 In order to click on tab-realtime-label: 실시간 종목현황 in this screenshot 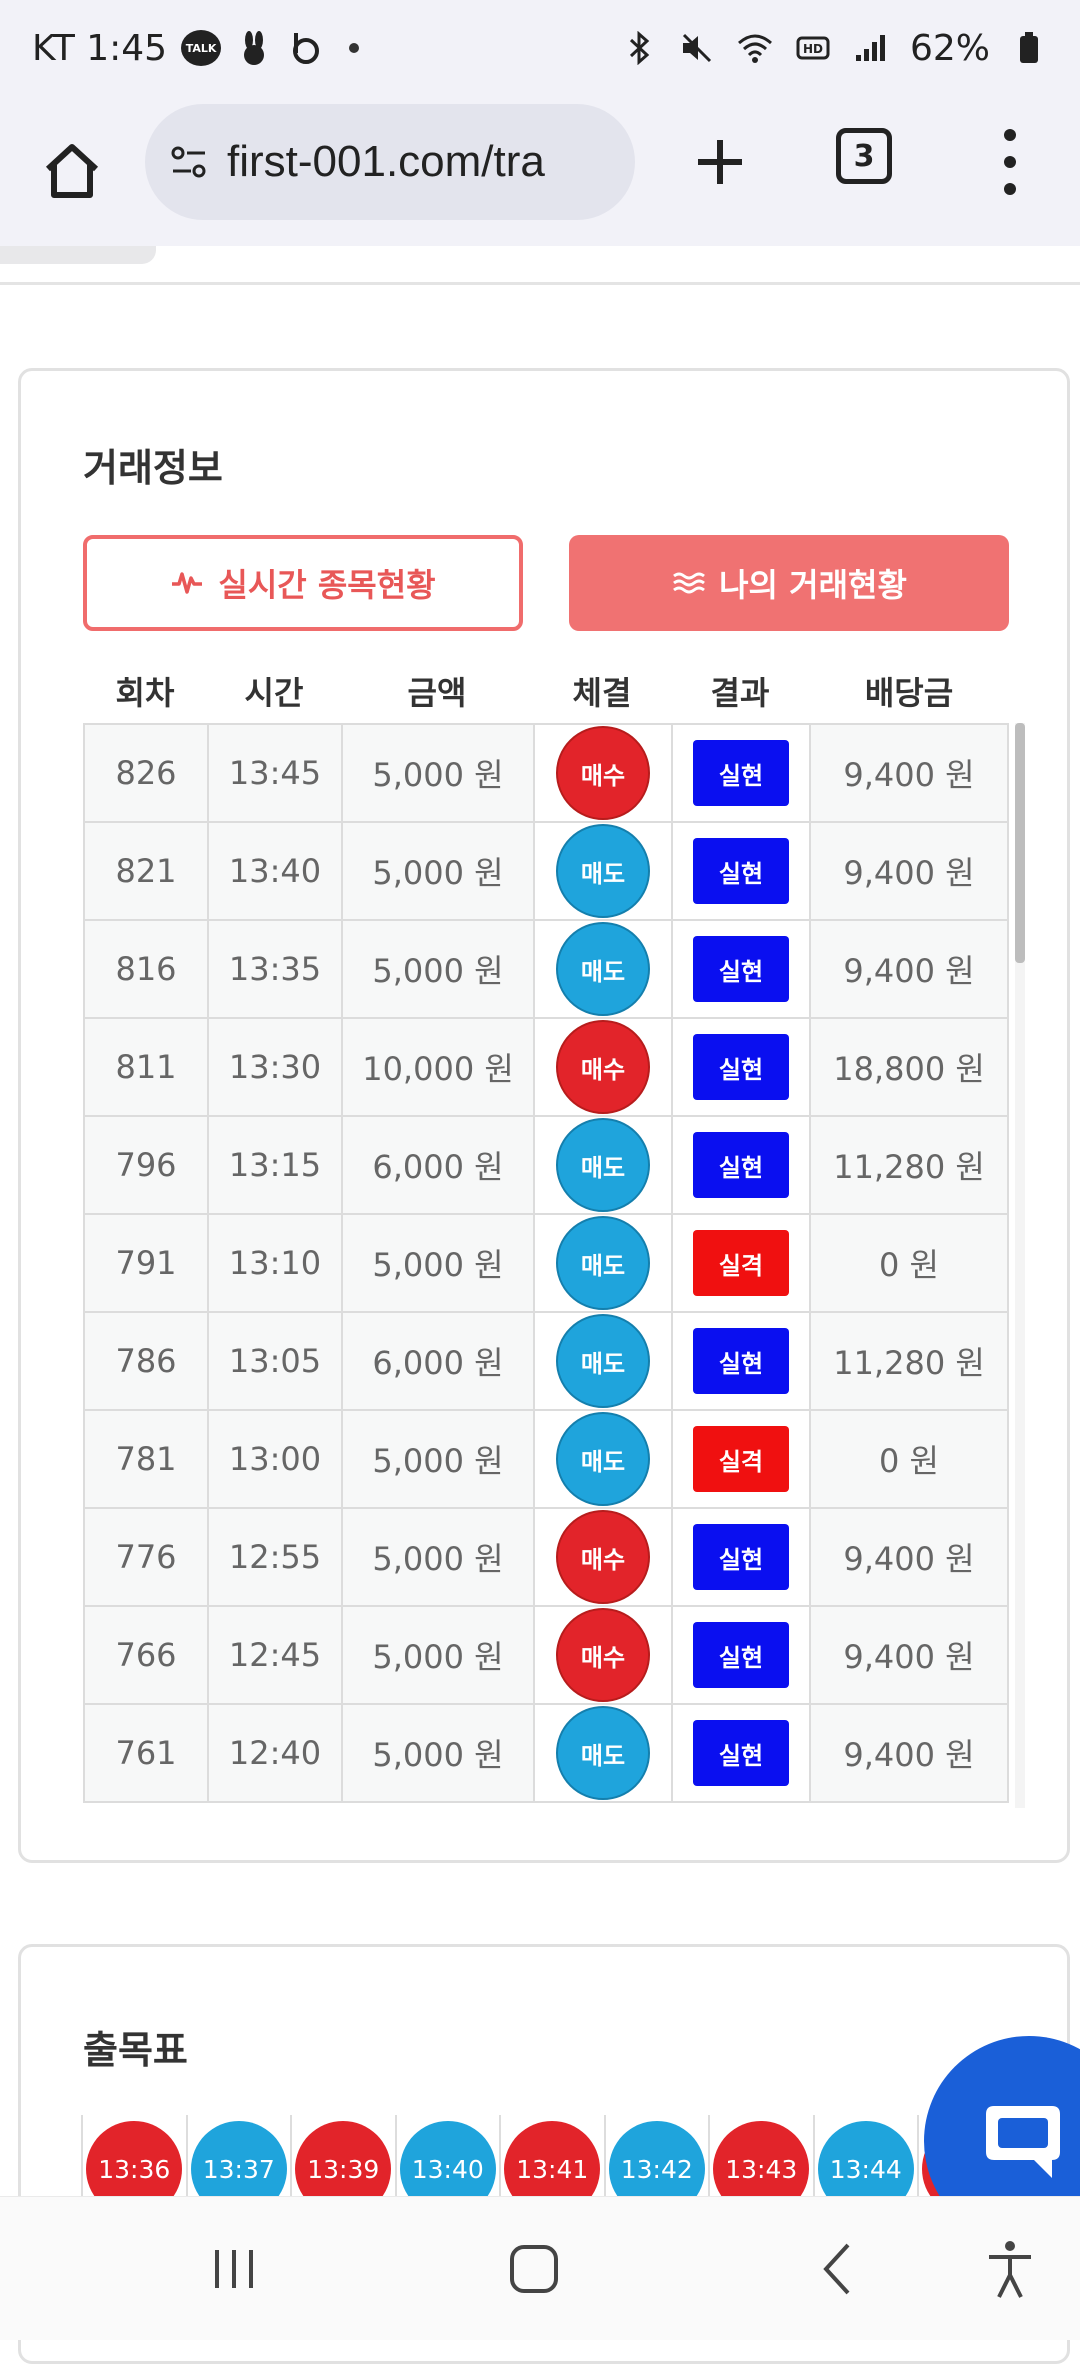, I will do `click(327, 585)`.